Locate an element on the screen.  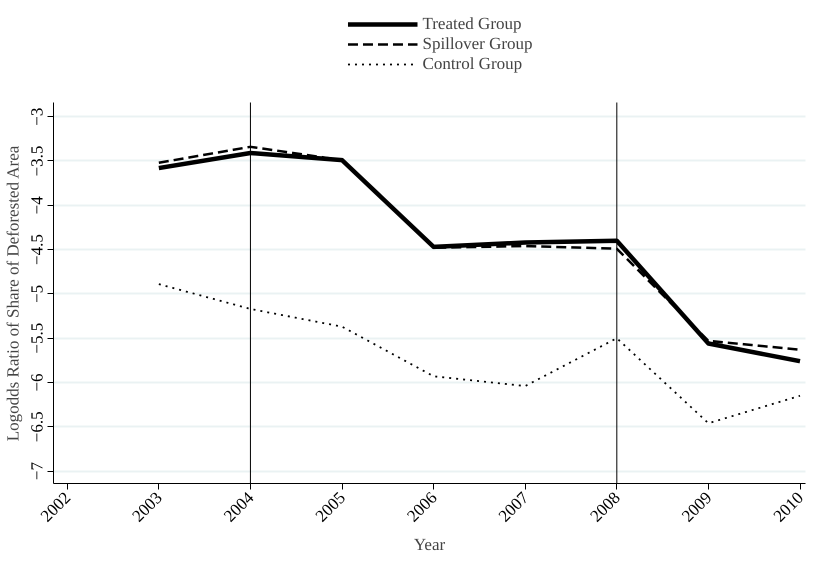
y-tick-label: −5.5 is located at coordinates (37, 338).